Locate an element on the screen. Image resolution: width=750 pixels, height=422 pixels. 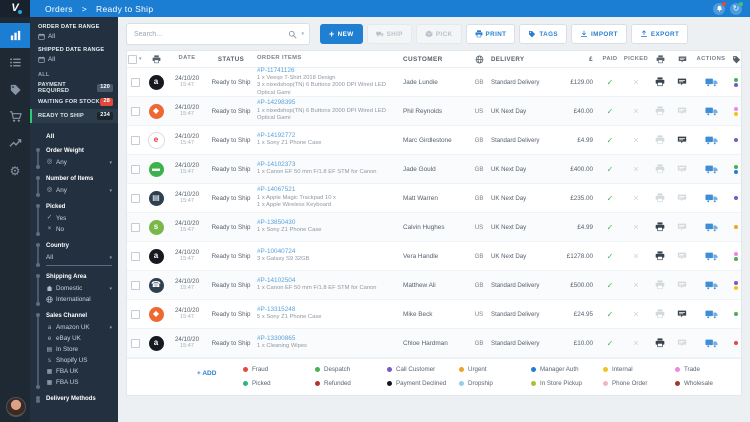
legend-tag: Call Customer is located at coordinates (423, 369).